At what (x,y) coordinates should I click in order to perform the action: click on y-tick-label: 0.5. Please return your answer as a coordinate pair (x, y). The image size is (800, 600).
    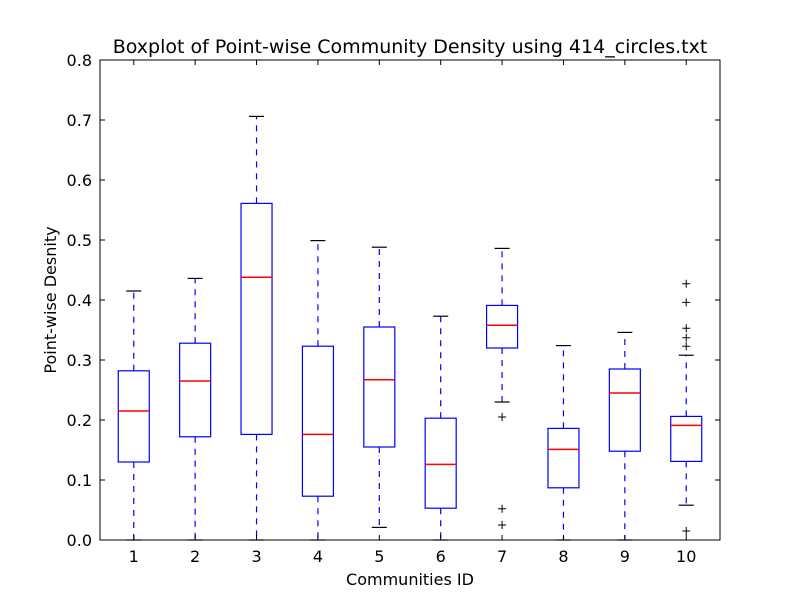
    Looking at the image, I should click on (79, 240).